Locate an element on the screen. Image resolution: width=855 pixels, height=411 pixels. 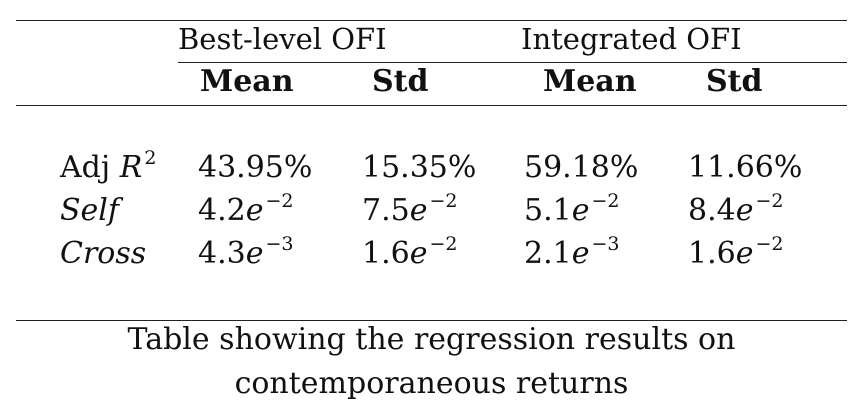
column-header-std-best: Std is located at coordinates (400, 81).